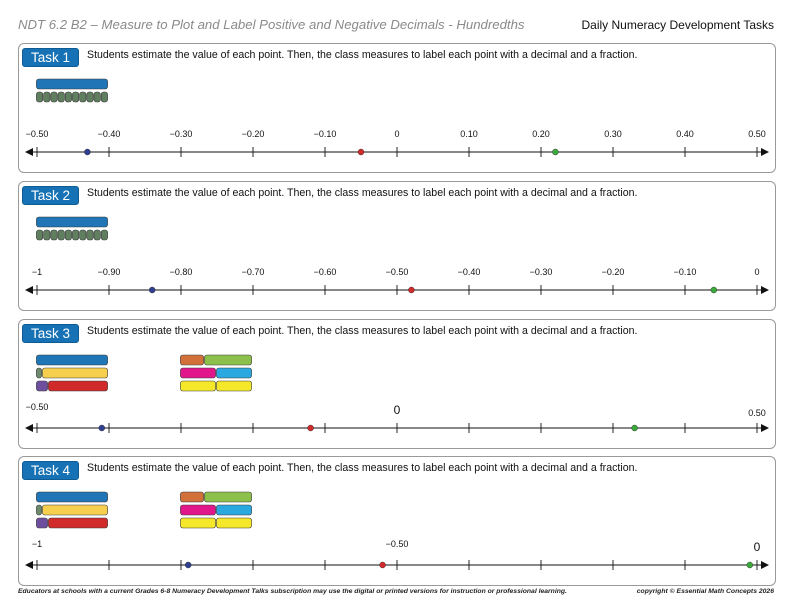 This screenshot has width=792, height=612. Describe the element at coordinates (109, 272) in the screenshot. I see `tick-label: −0.90` at that location.